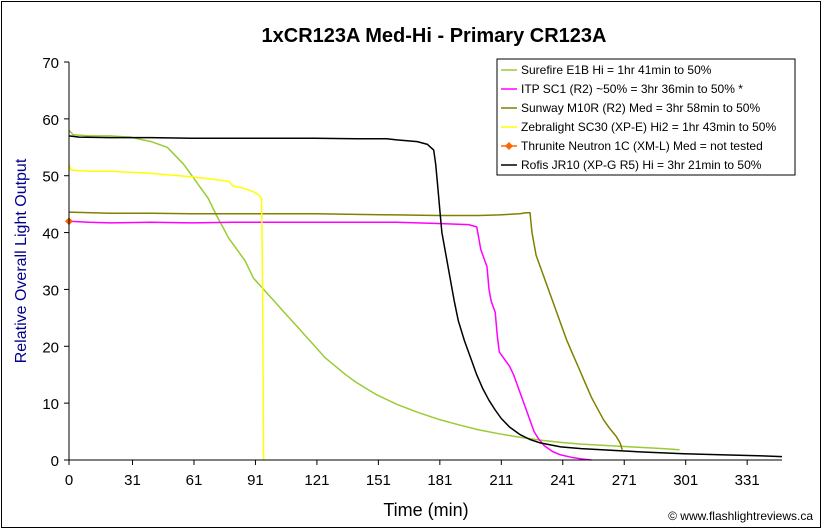  I want to click on legend-entry-2: ITP SC1 (R2) ~50% = 3hr 36min to 50% *, so click(632, 89).